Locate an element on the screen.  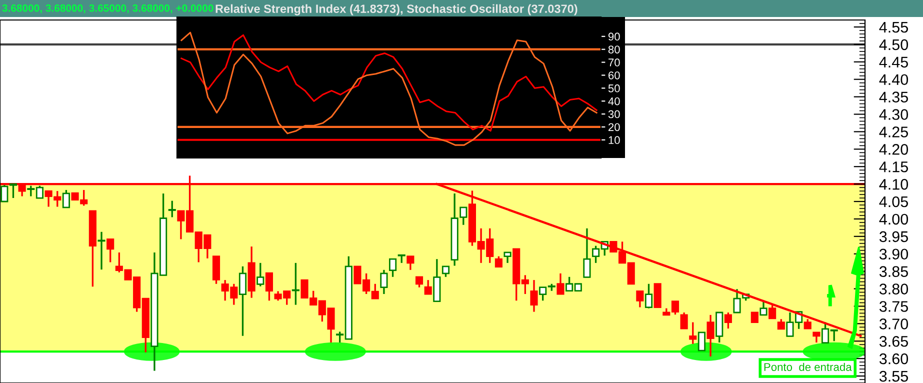
y-tick-label: 3.80 is located at coordinates (893, 289).